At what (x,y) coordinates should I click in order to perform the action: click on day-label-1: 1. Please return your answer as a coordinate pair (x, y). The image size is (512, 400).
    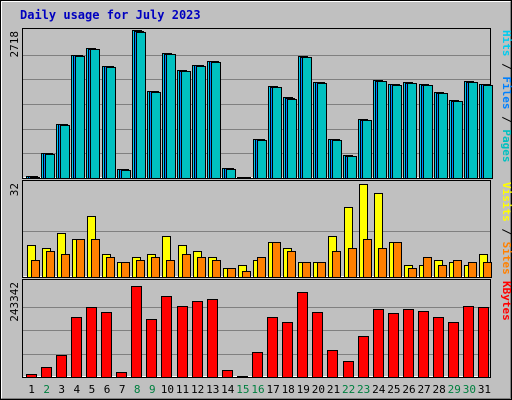
    Looking at the image, I should click on (31, 389).